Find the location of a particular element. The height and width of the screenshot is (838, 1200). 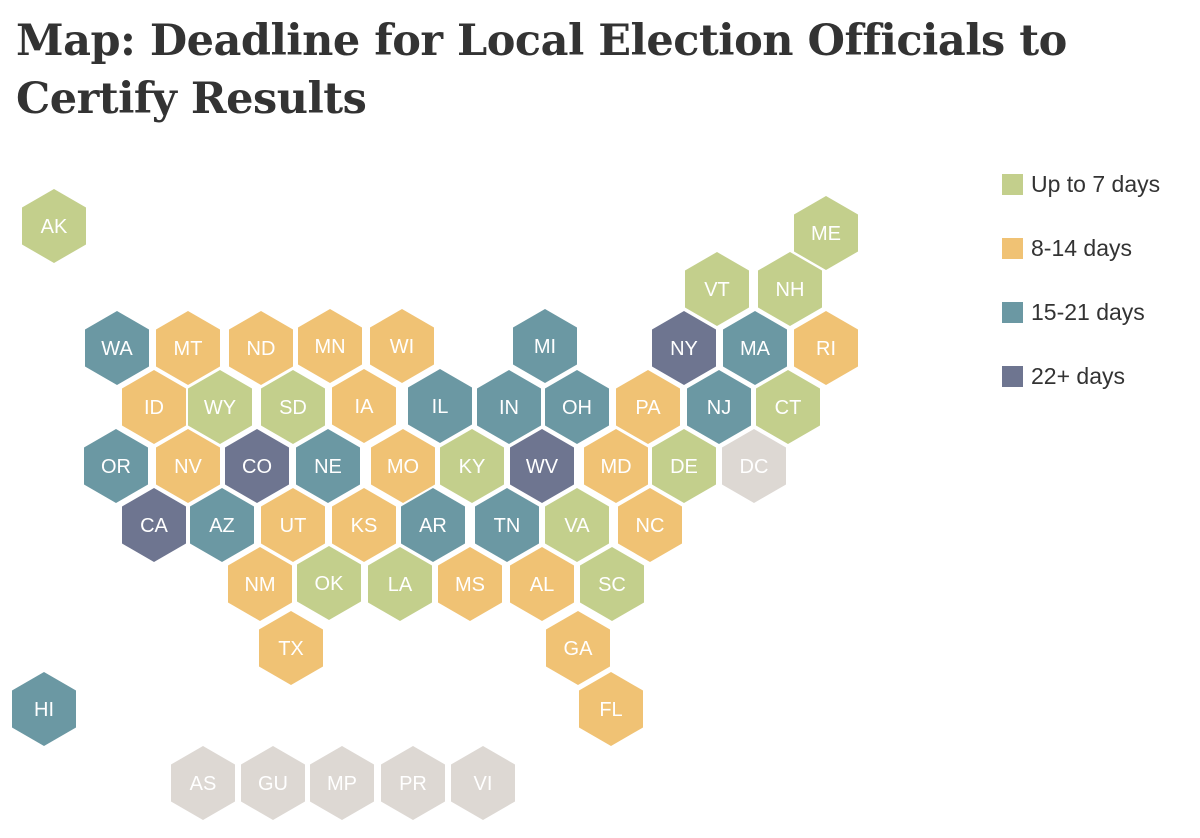

state-hex-sc: SC is located at coordinates (612, 584).